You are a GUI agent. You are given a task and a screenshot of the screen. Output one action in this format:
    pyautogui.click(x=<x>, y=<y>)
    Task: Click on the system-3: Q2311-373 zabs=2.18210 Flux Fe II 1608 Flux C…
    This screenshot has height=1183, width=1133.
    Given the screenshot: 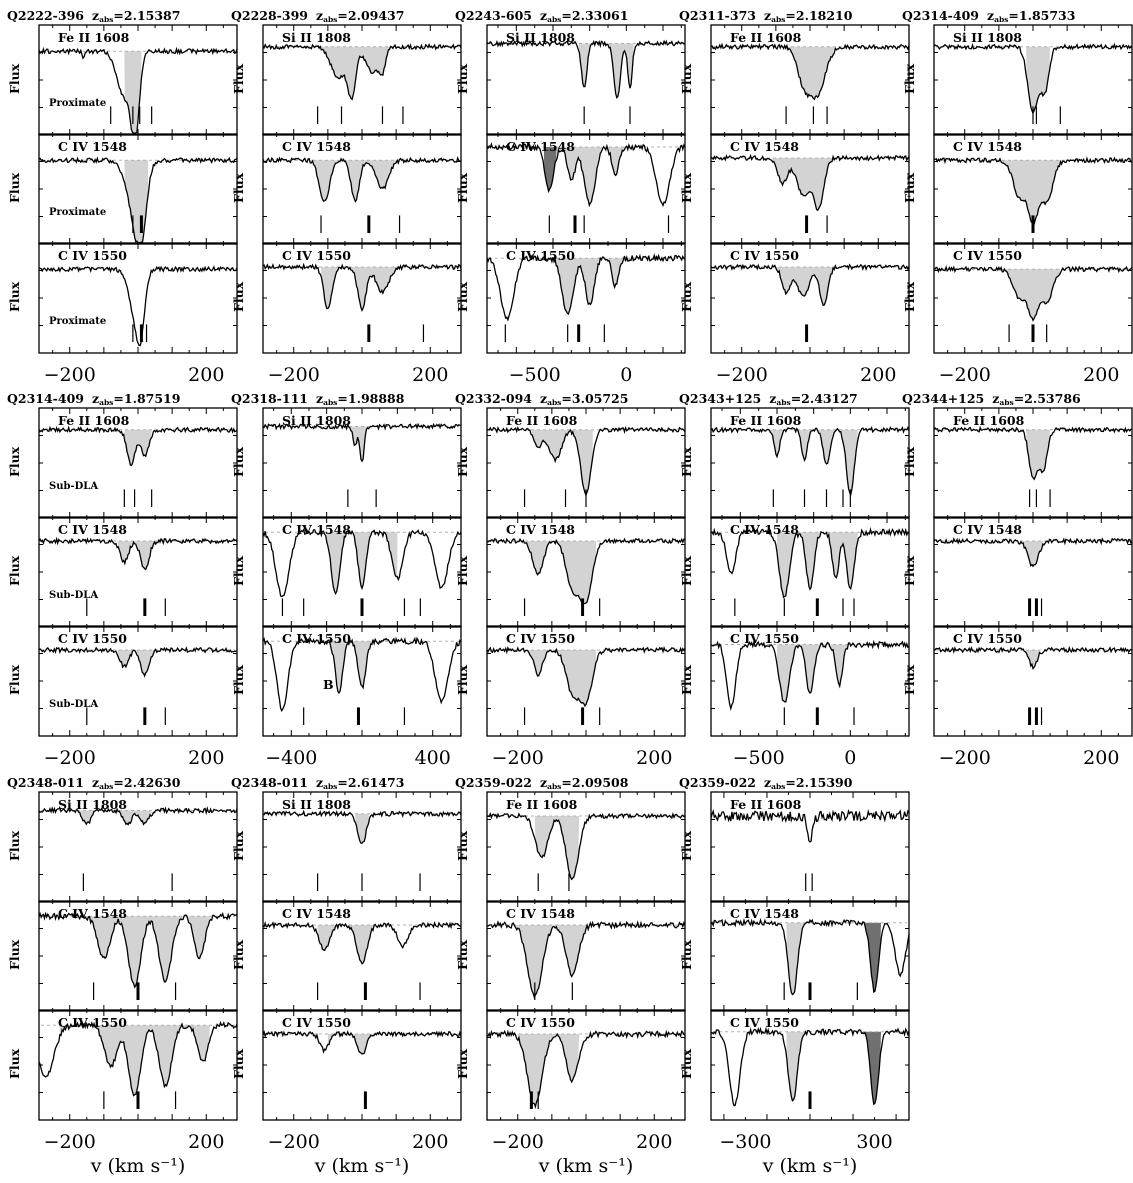 What is the action you would take?
    pyautogui.click(x=794, y=197)
    